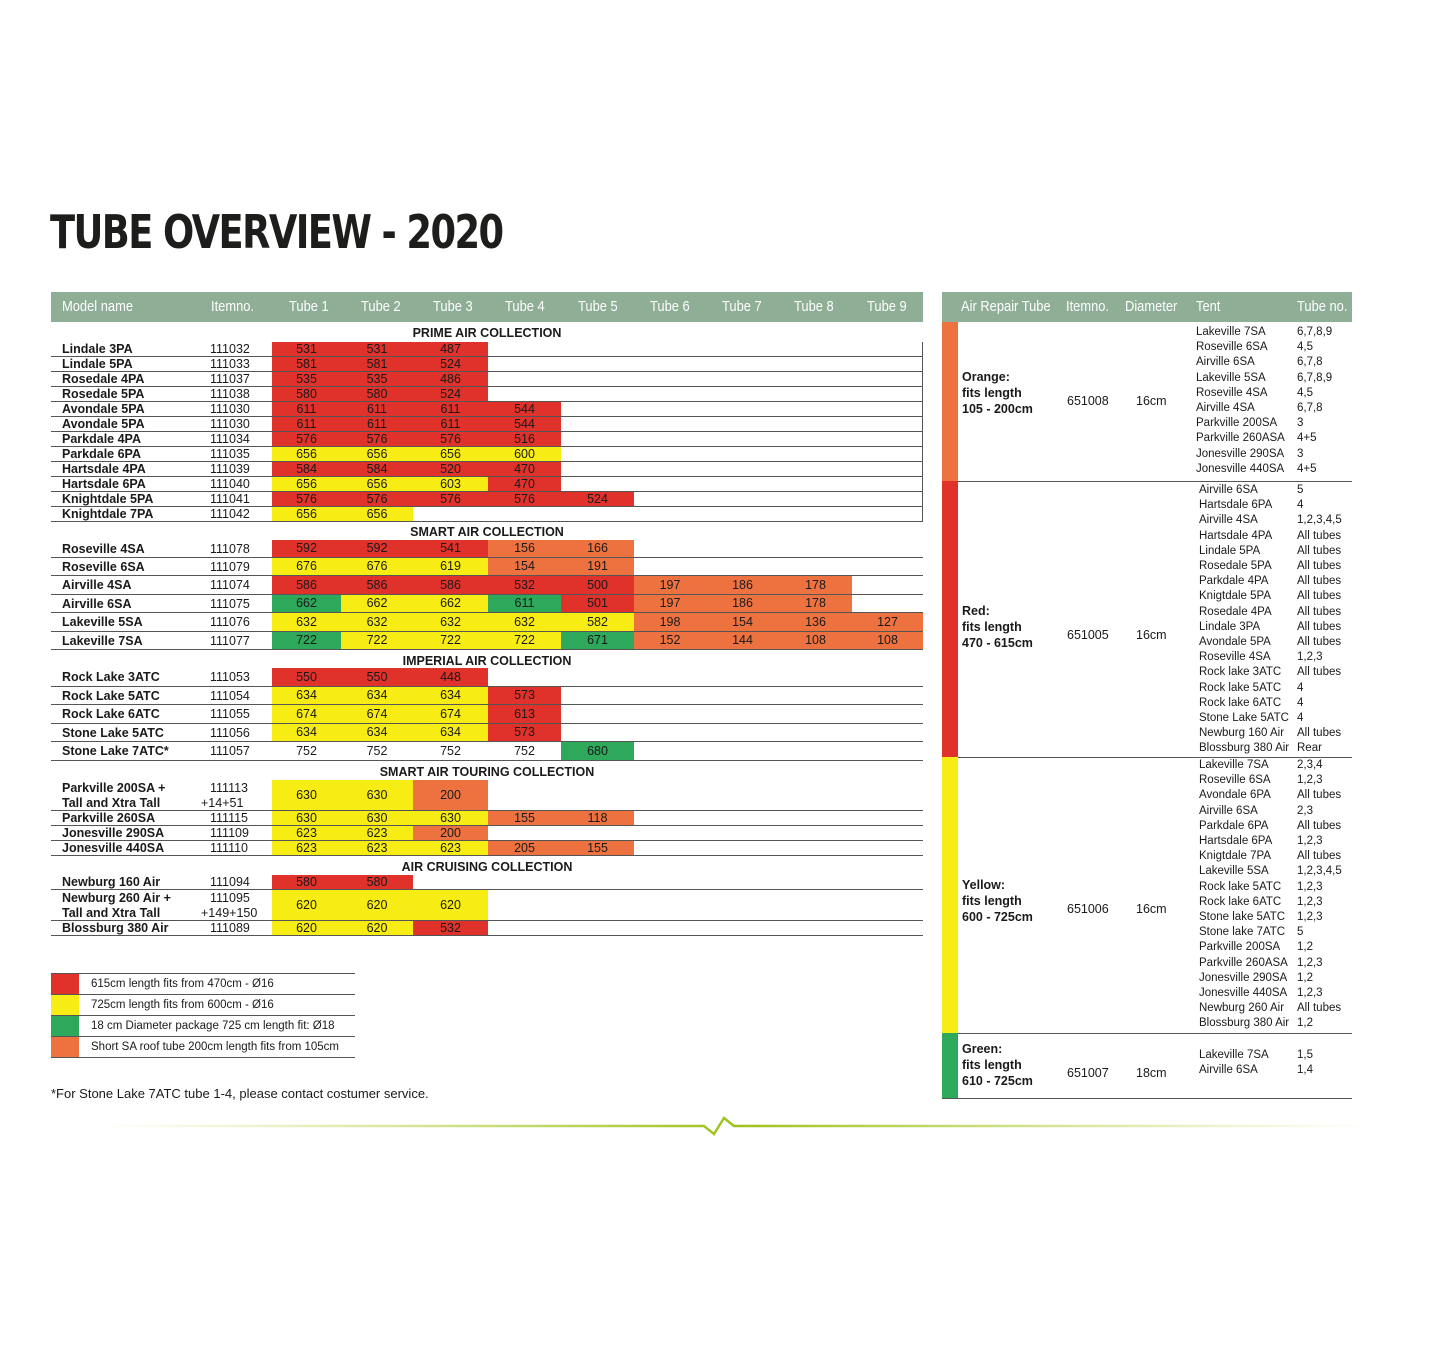 The image size is (1443, 1369). I want to click on tube-cell: 722, so click(524, 640).